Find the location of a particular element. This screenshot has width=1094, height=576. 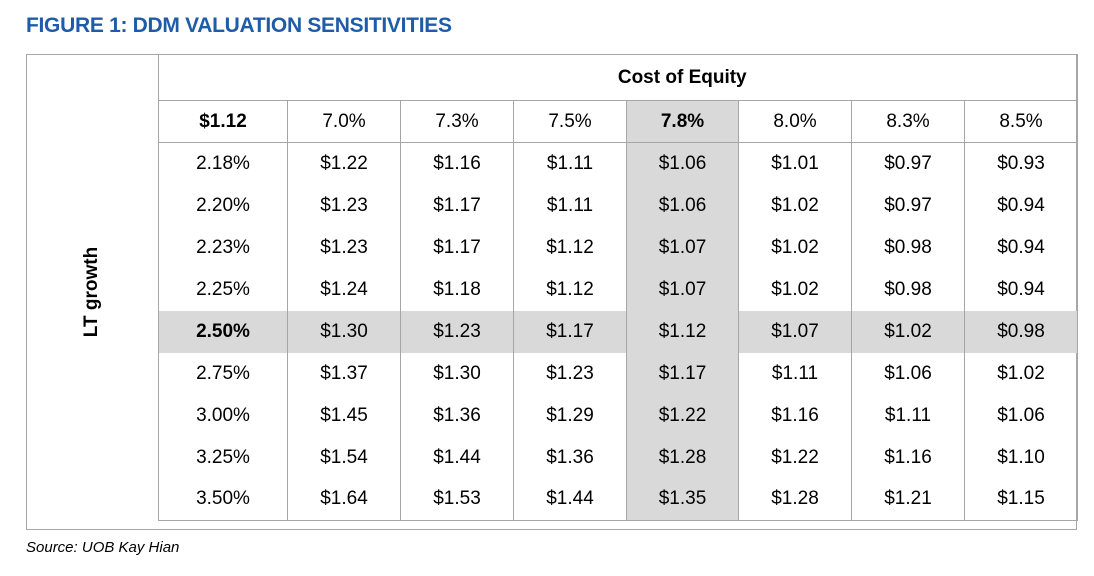

table-row: 2.25% $1.24 $1.18 $1.12 $1.07 $1.02 $0.98 $0.94 is located at coordinates (618, 289).